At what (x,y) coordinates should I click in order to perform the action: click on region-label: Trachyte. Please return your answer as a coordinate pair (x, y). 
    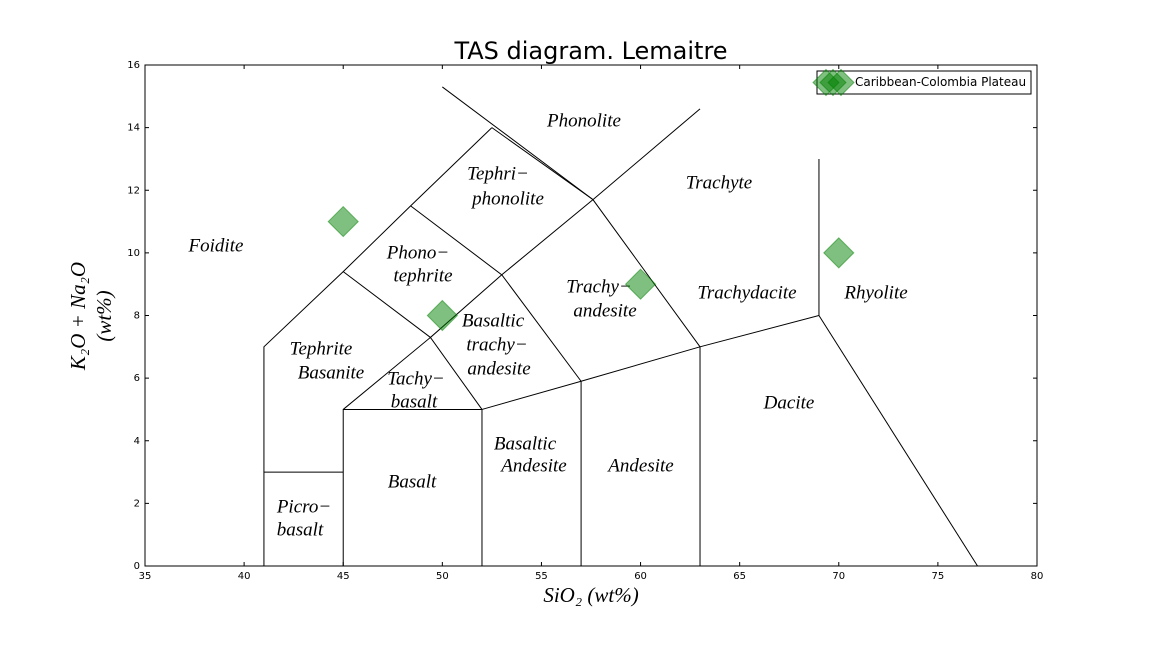
    Looking at the image, I should click on (719, 182).